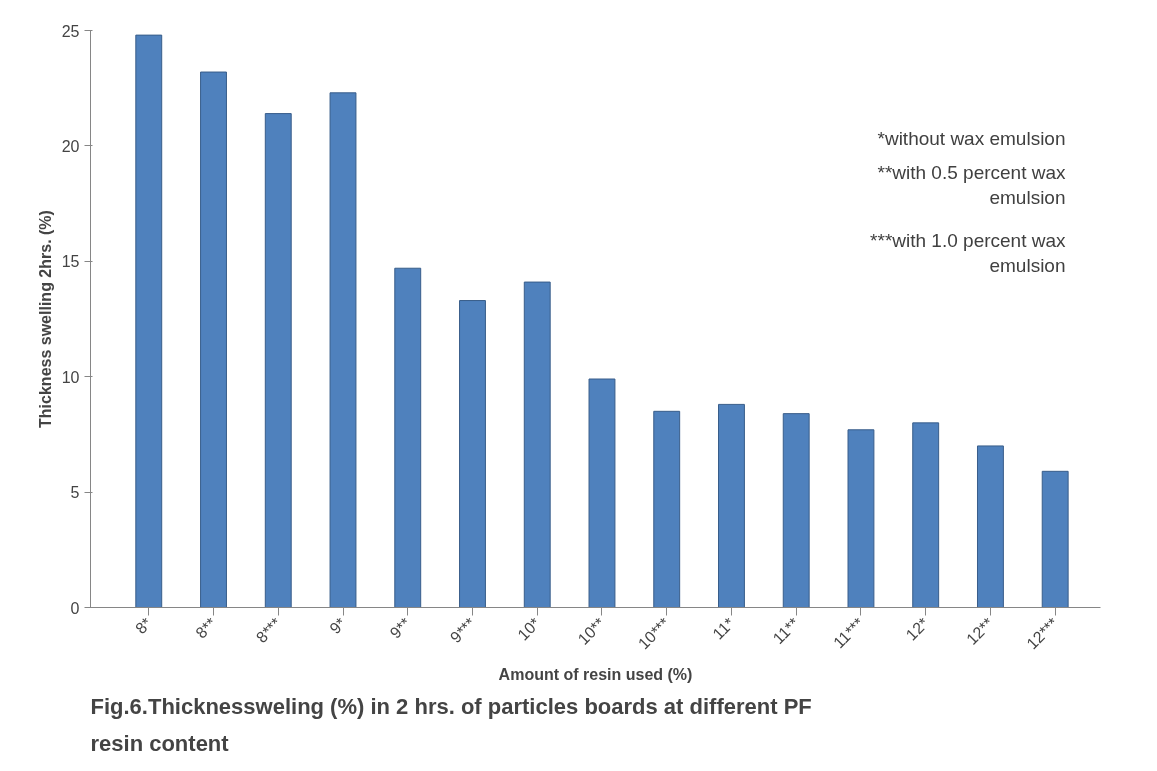  What do you see at coordinates (70, 377) in the screenshot?
I see `y-tick-label: 10` at bounding box center [70, 377].